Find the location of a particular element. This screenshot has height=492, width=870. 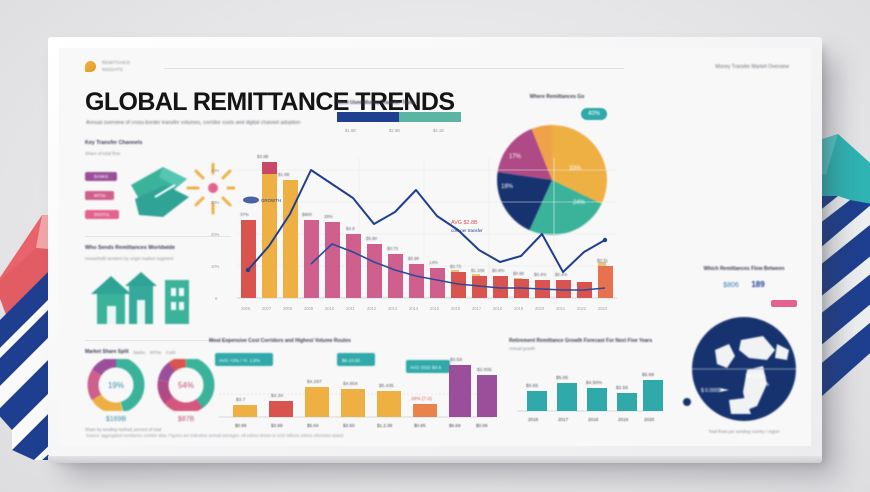

rail-block2-title: Who Sends Remittances Worldwide is located at coordinates (130, 248).